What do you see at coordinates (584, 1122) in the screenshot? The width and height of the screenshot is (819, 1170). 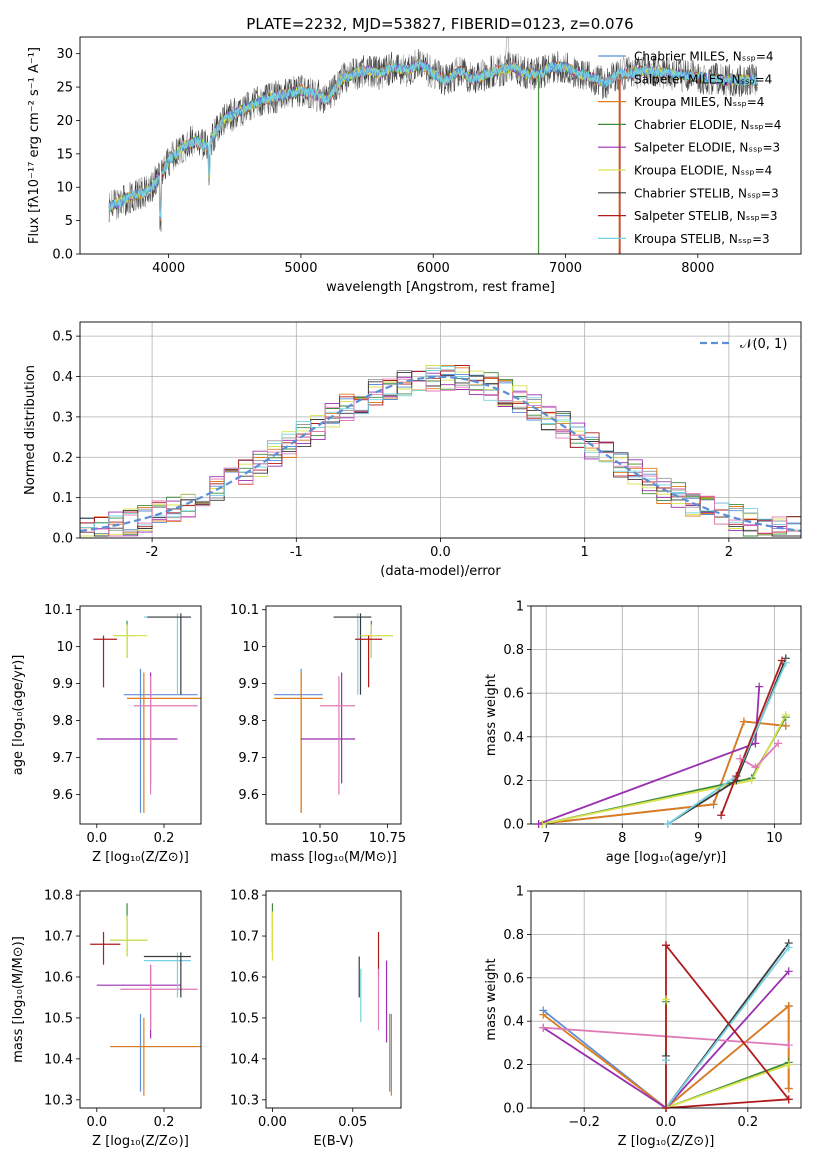 I see `x-tick-label: −0.2` at bounding box center [584, 1122].